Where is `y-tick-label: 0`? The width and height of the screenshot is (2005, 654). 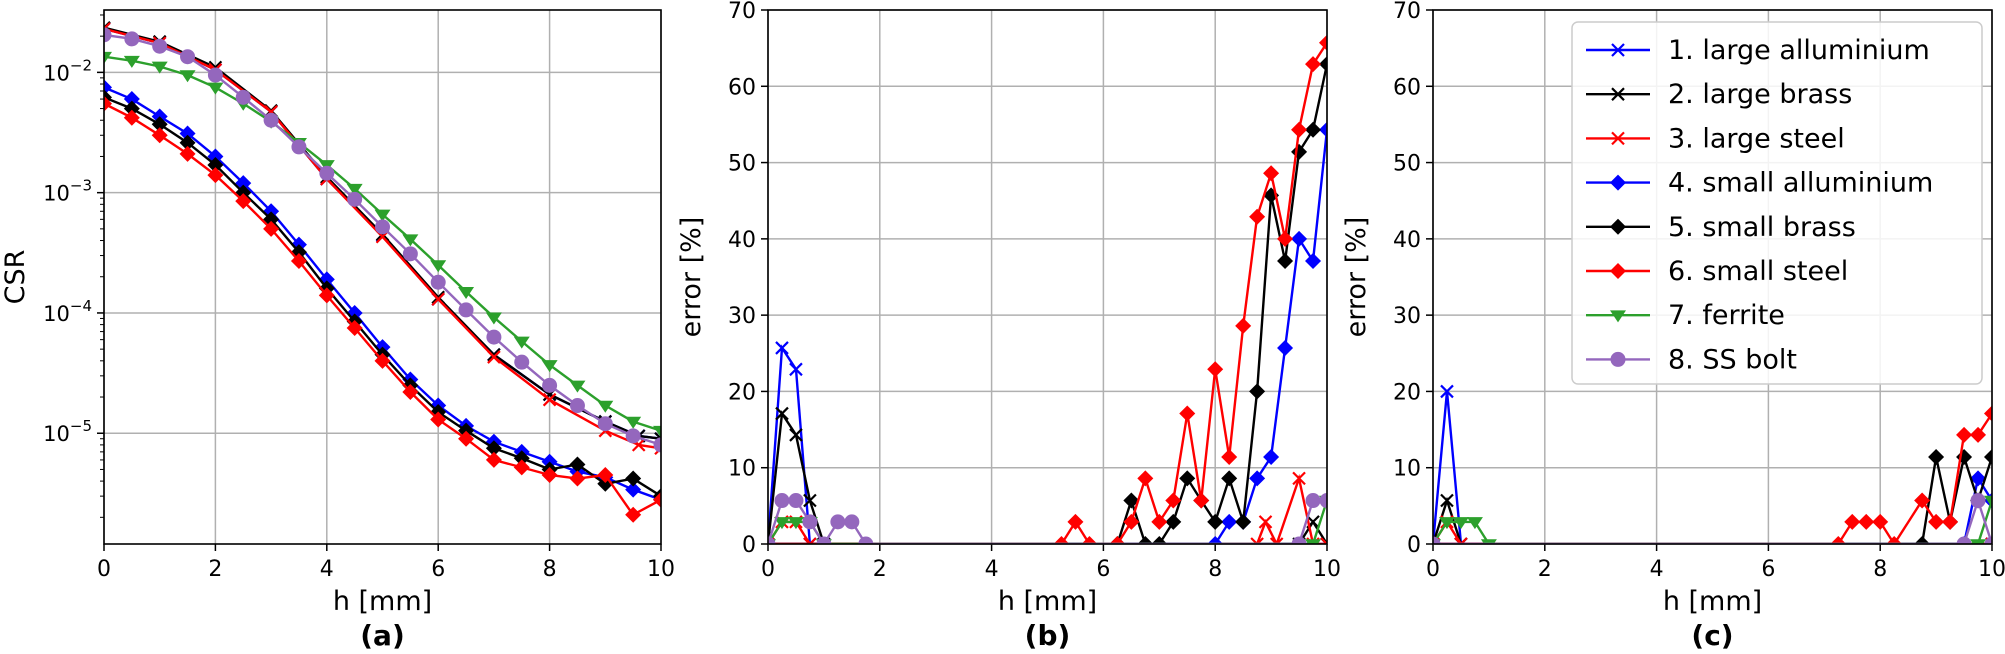 y-tick-label: 0 is located at coordinates (749, 545).